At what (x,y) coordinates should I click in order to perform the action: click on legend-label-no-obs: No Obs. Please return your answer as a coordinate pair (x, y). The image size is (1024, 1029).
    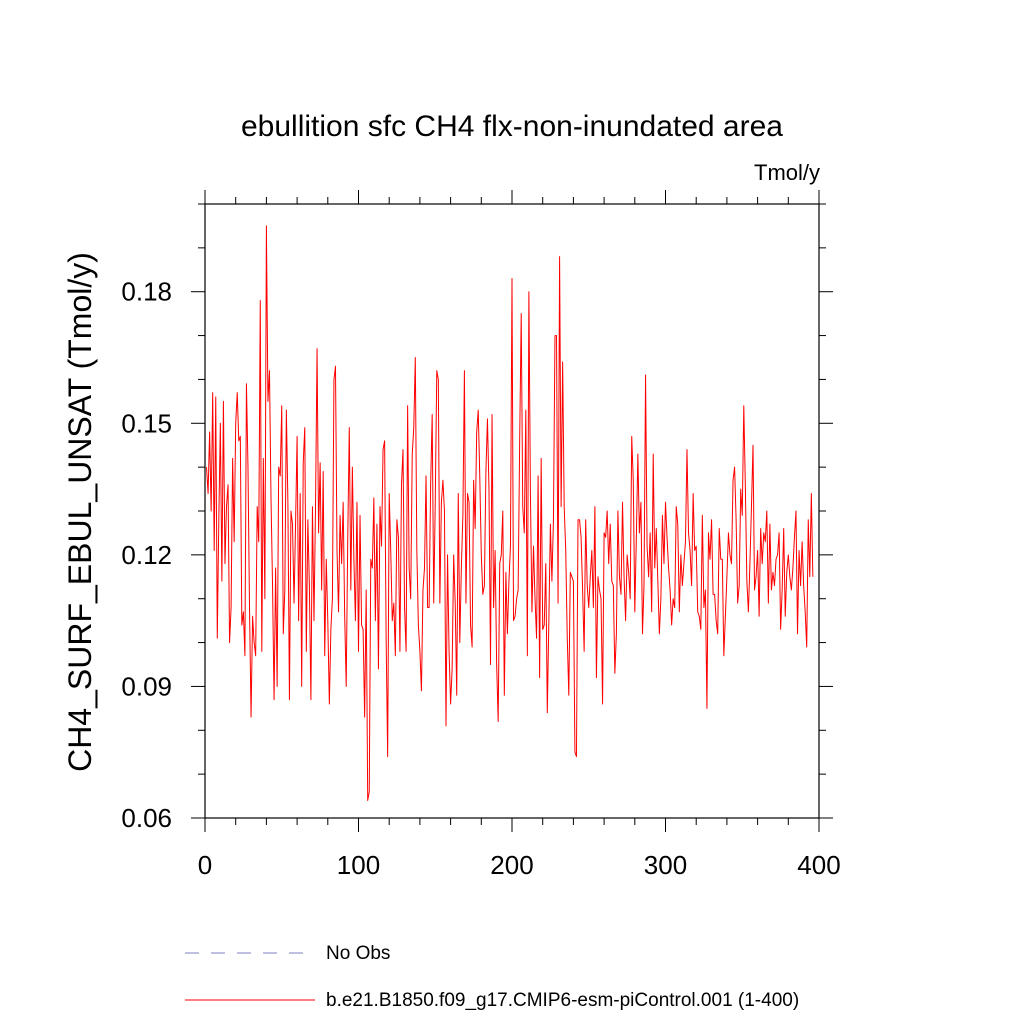
    Looking at the image, I should click on (358, 953).